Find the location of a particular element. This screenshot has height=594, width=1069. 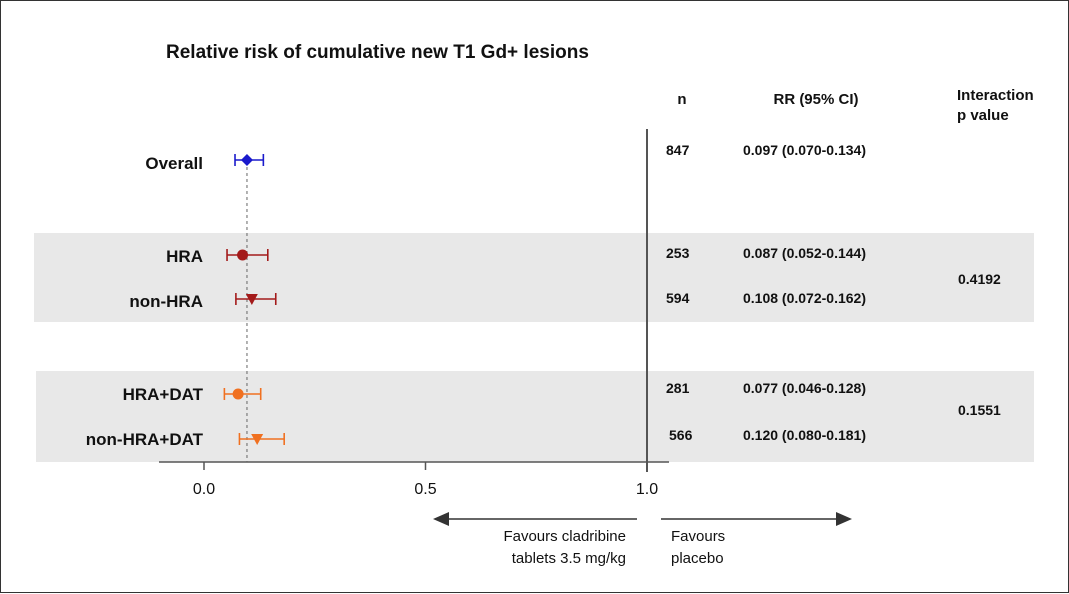

favours-right-line2: placebo is located at coordinates (697, 558).